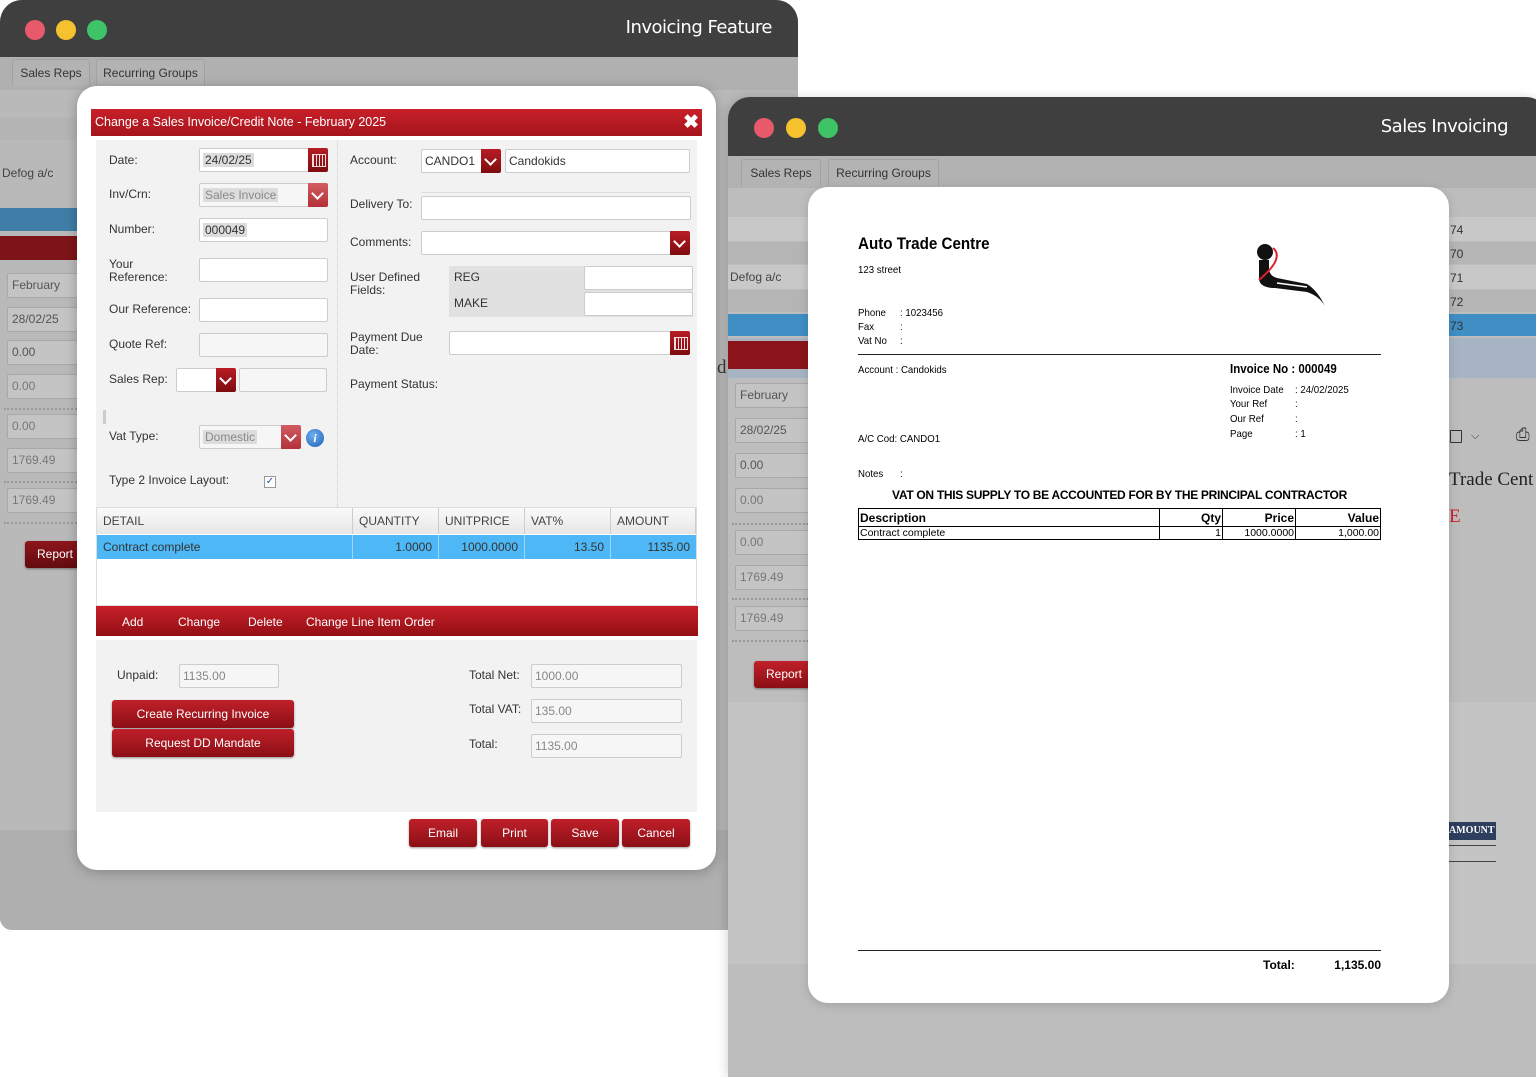 This screenshot has height=1077, width=1536. I want to click on request-dd-mandate-button: Request DD Mandate, so click(203, 743).